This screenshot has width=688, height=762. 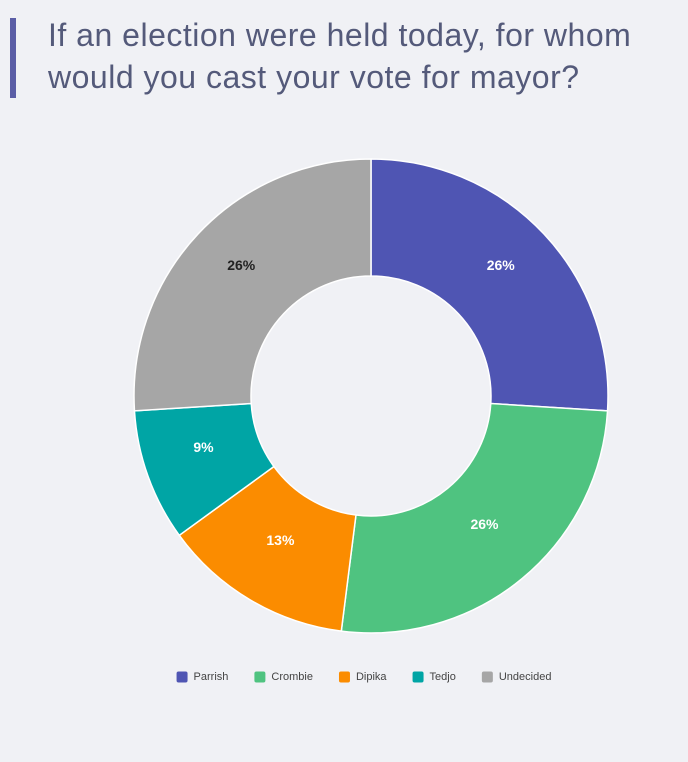 What do you see at coordinates (525, 677) in the screenshot?
I see `legend-label: Undecided` at bounding box center [525, 677].